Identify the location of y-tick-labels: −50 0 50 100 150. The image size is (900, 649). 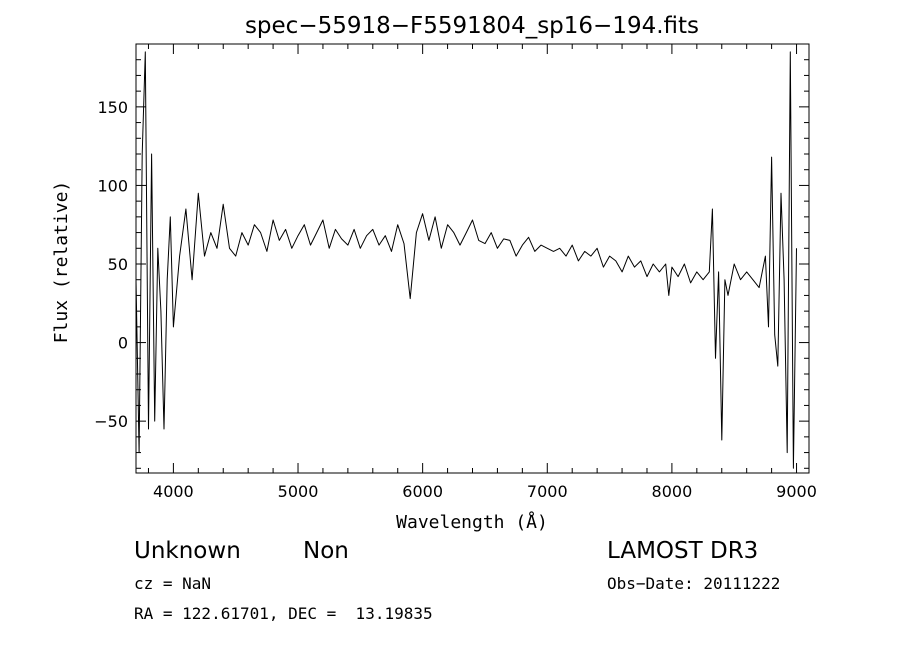
(111, 264).